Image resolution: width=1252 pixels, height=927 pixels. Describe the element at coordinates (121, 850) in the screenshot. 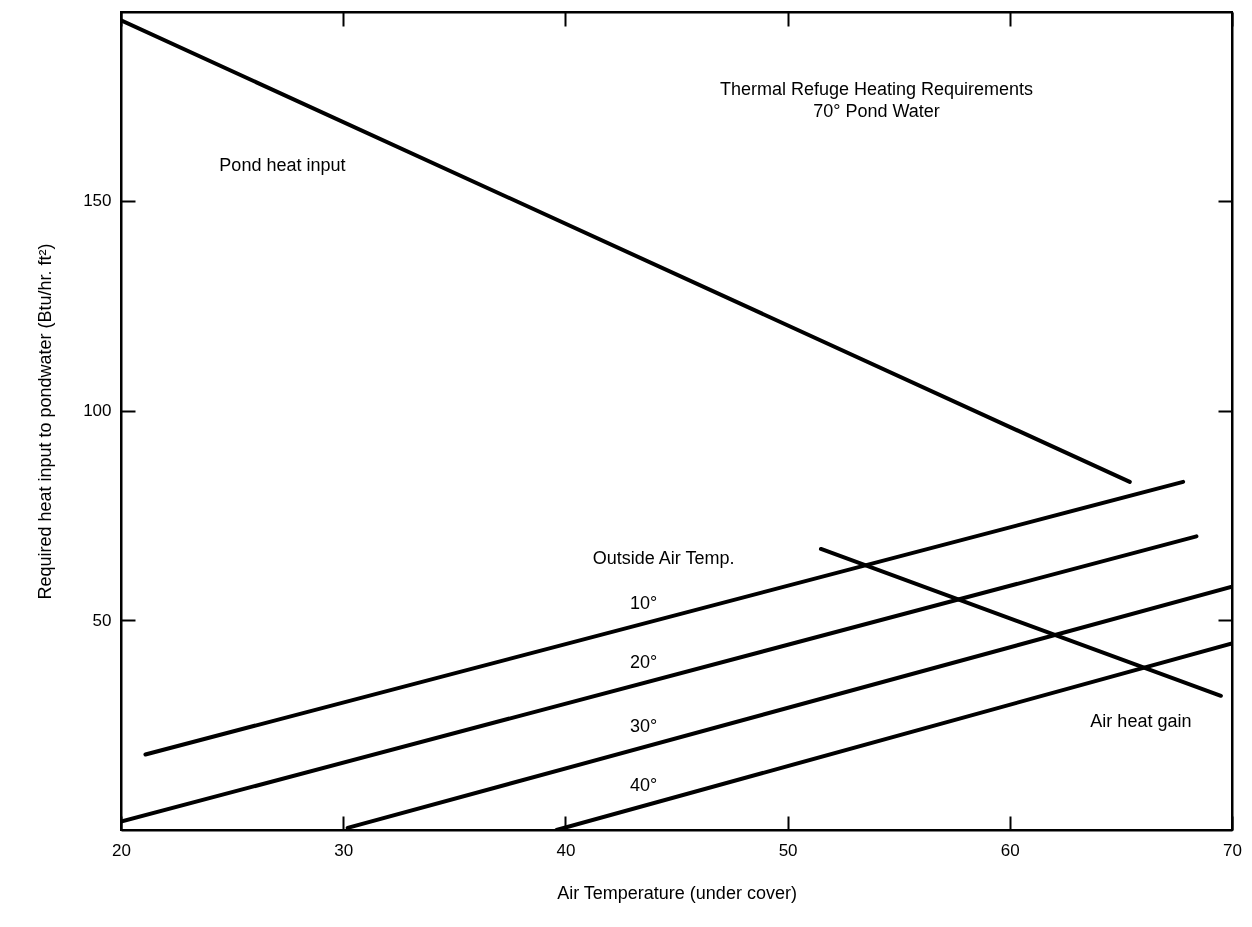

I see `x-tick-label: 20` at that location.